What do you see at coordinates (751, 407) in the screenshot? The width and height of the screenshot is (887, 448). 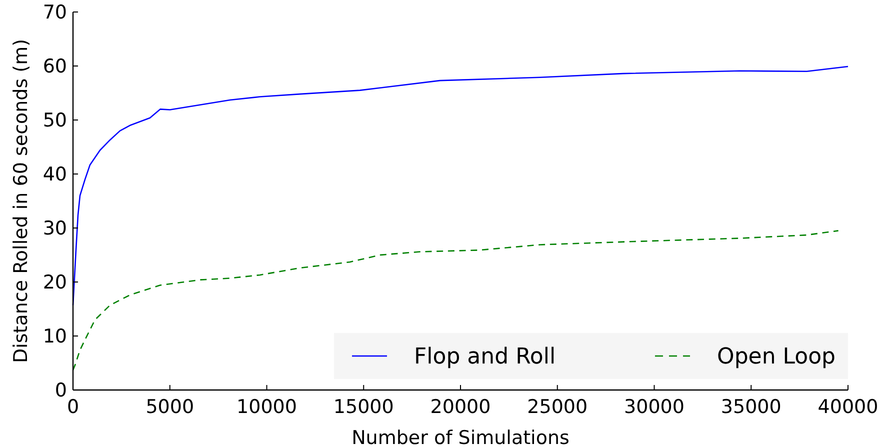 I see `x-tick-label: 35000` at bounding box center [751, 407].